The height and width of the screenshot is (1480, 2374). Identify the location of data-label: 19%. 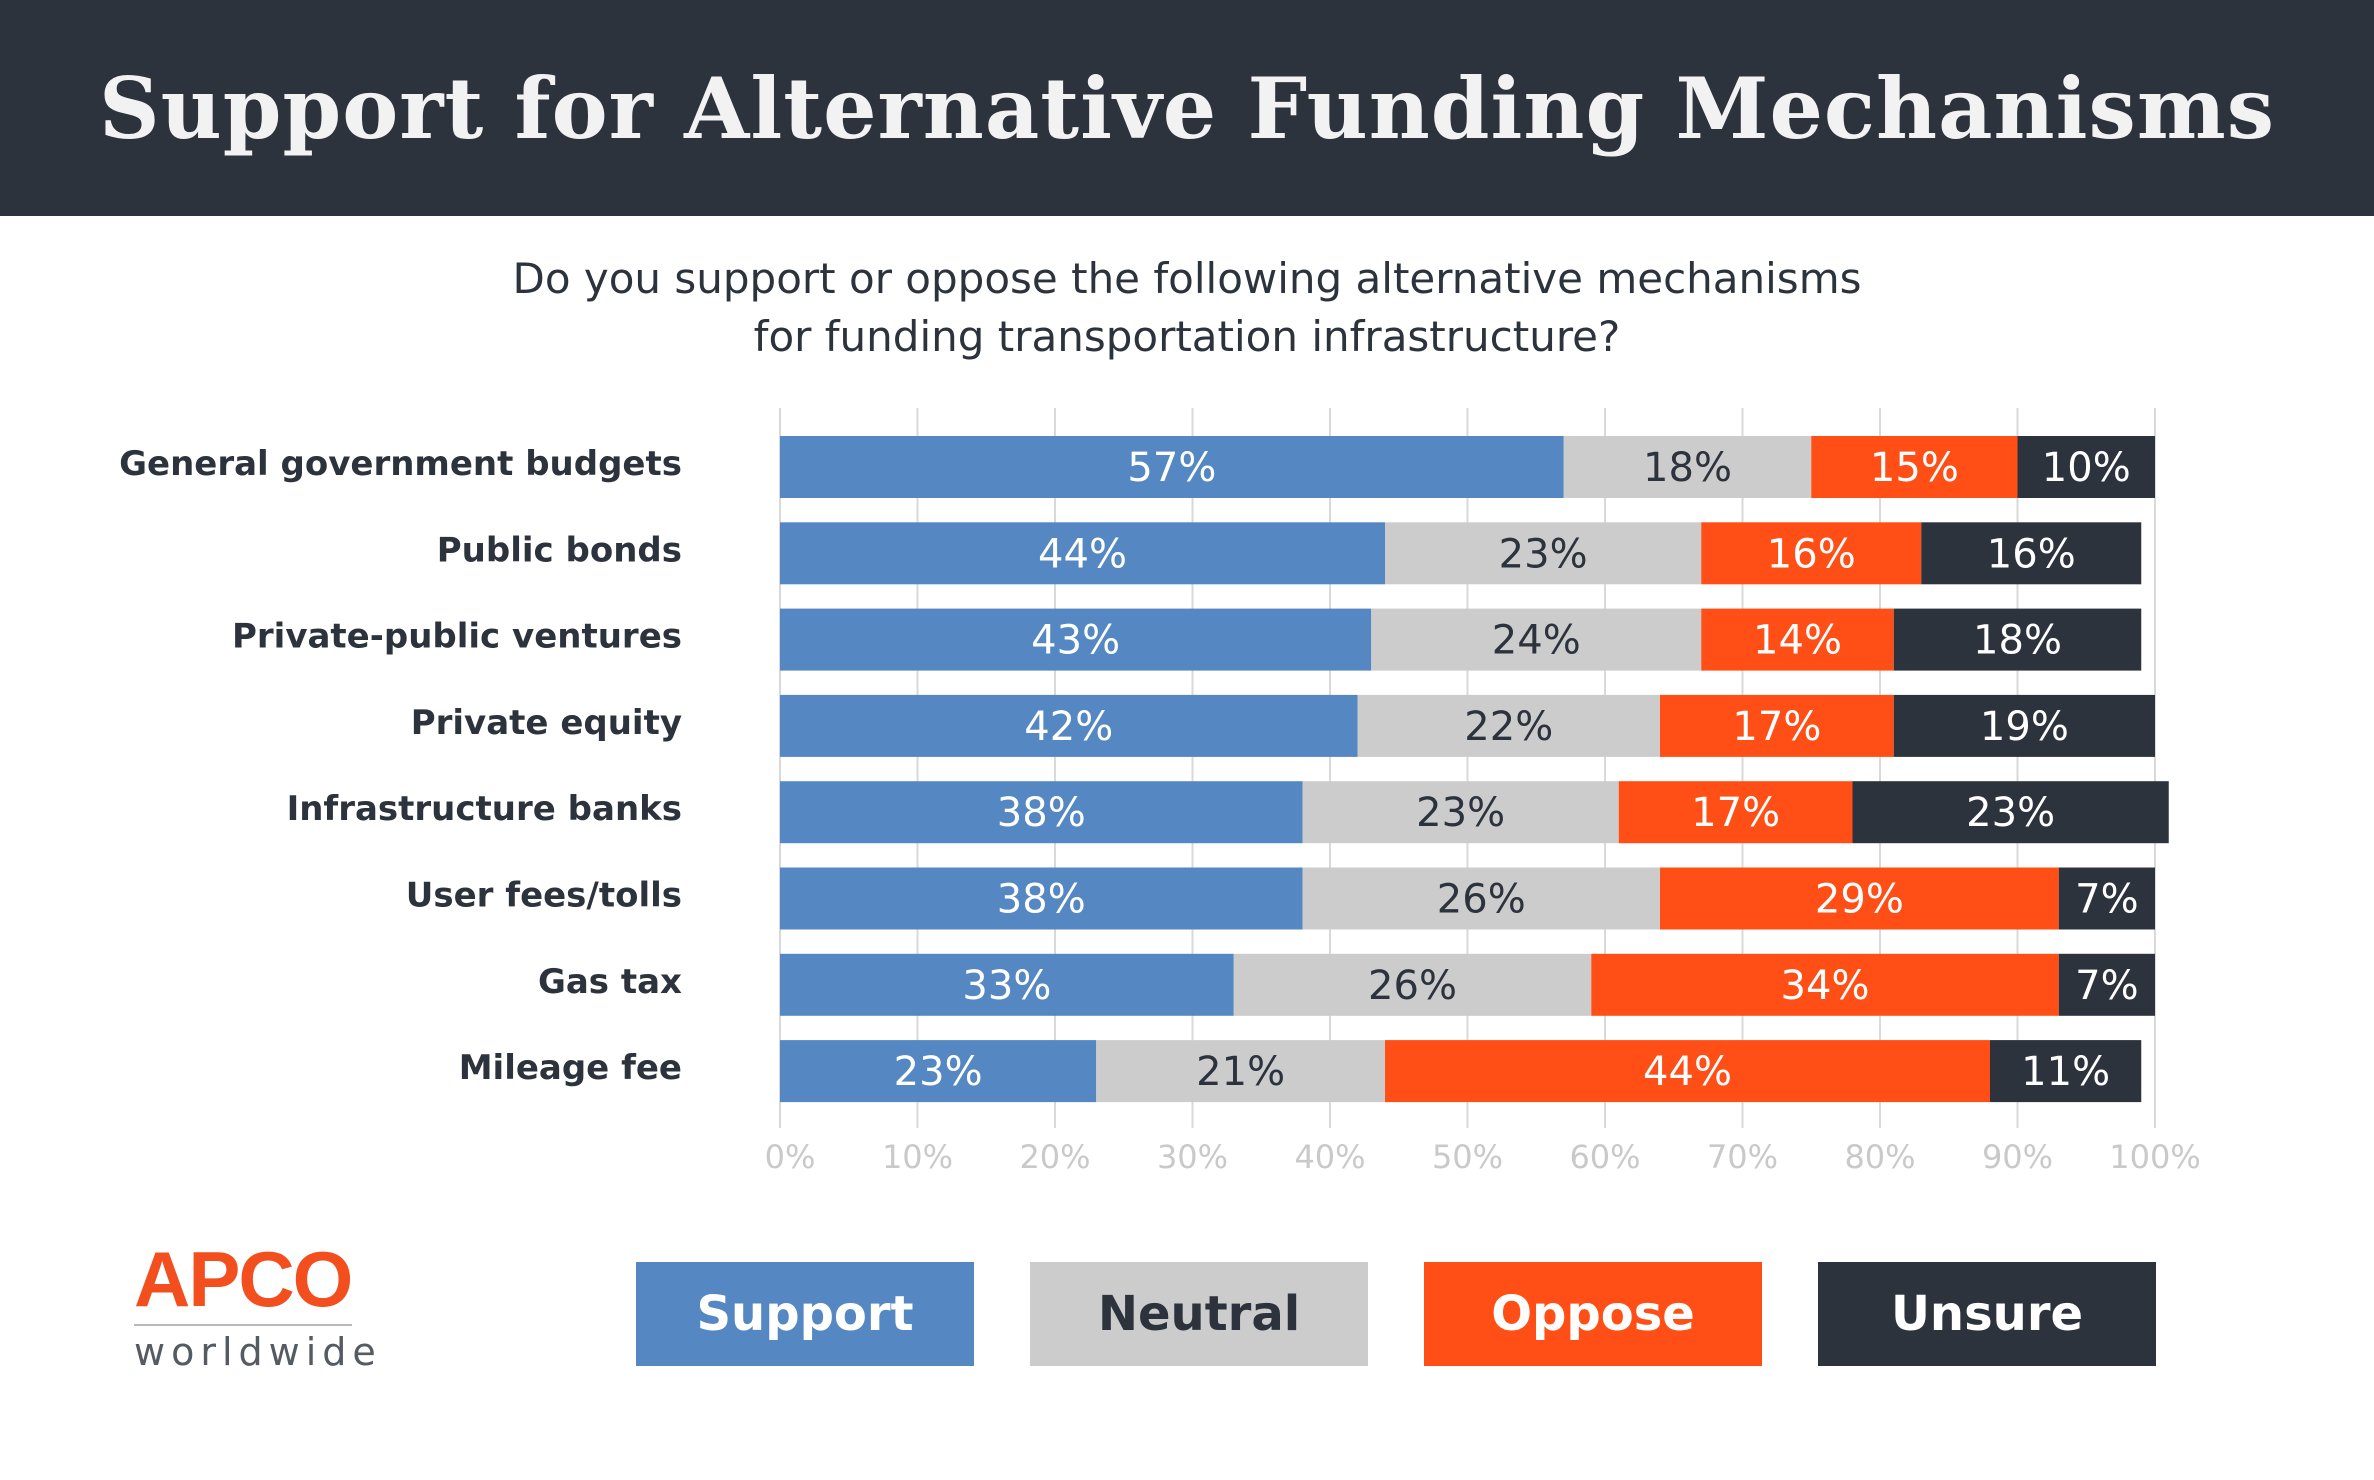
(2024, 727).